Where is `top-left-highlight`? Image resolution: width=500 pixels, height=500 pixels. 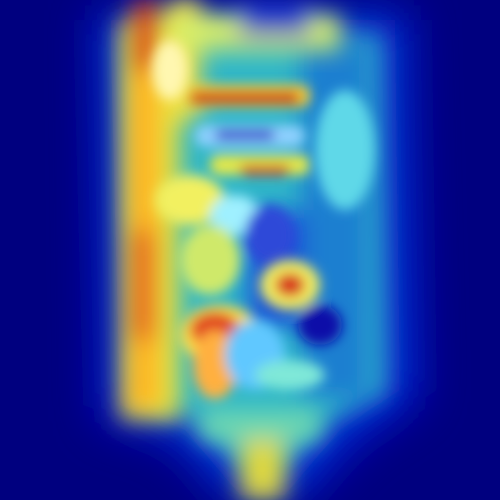 top-left-highlight is located at coordinates (170, 70).